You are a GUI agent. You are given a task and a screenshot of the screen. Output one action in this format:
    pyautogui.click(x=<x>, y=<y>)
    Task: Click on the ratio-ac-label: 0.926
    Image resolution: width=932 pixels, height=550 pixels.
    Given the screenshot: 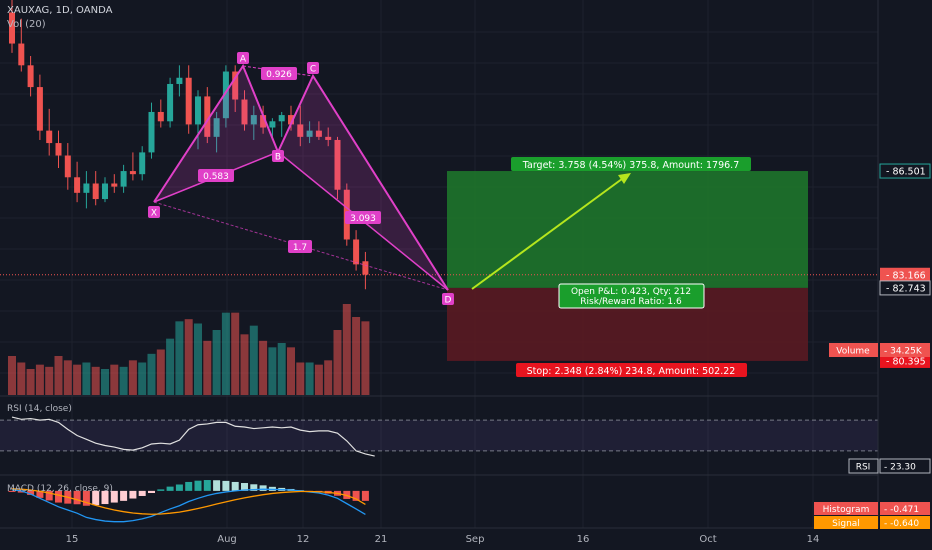 What is the action you would take?
    pyautogui.click(x=279, y=75)
    